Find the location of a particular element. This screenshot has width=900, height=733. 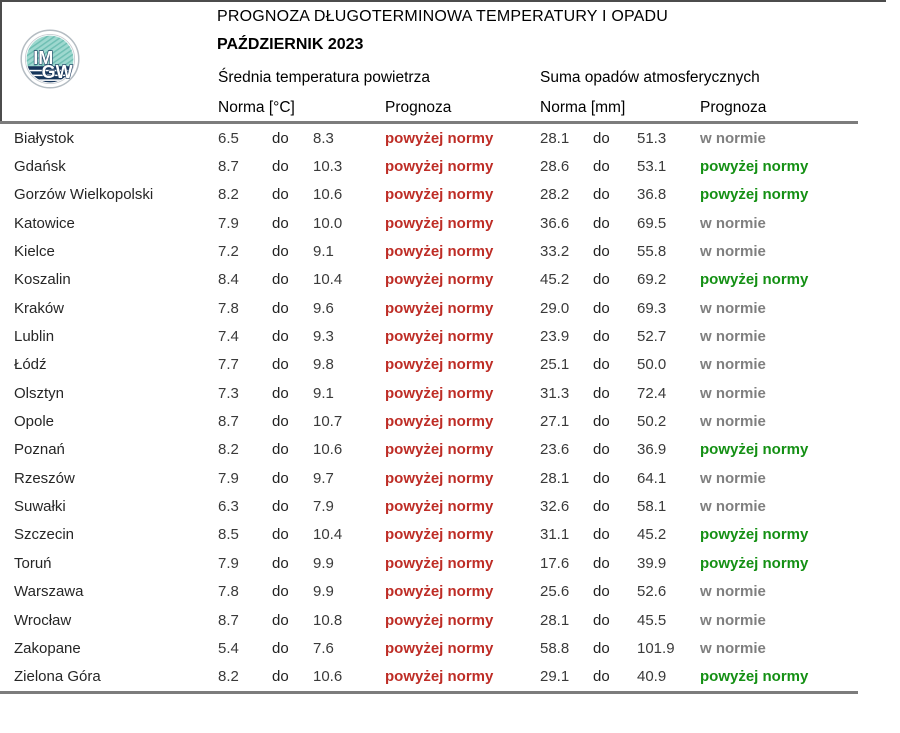

temp-norm-low: 6.3 is located at coordinates (228, 507).